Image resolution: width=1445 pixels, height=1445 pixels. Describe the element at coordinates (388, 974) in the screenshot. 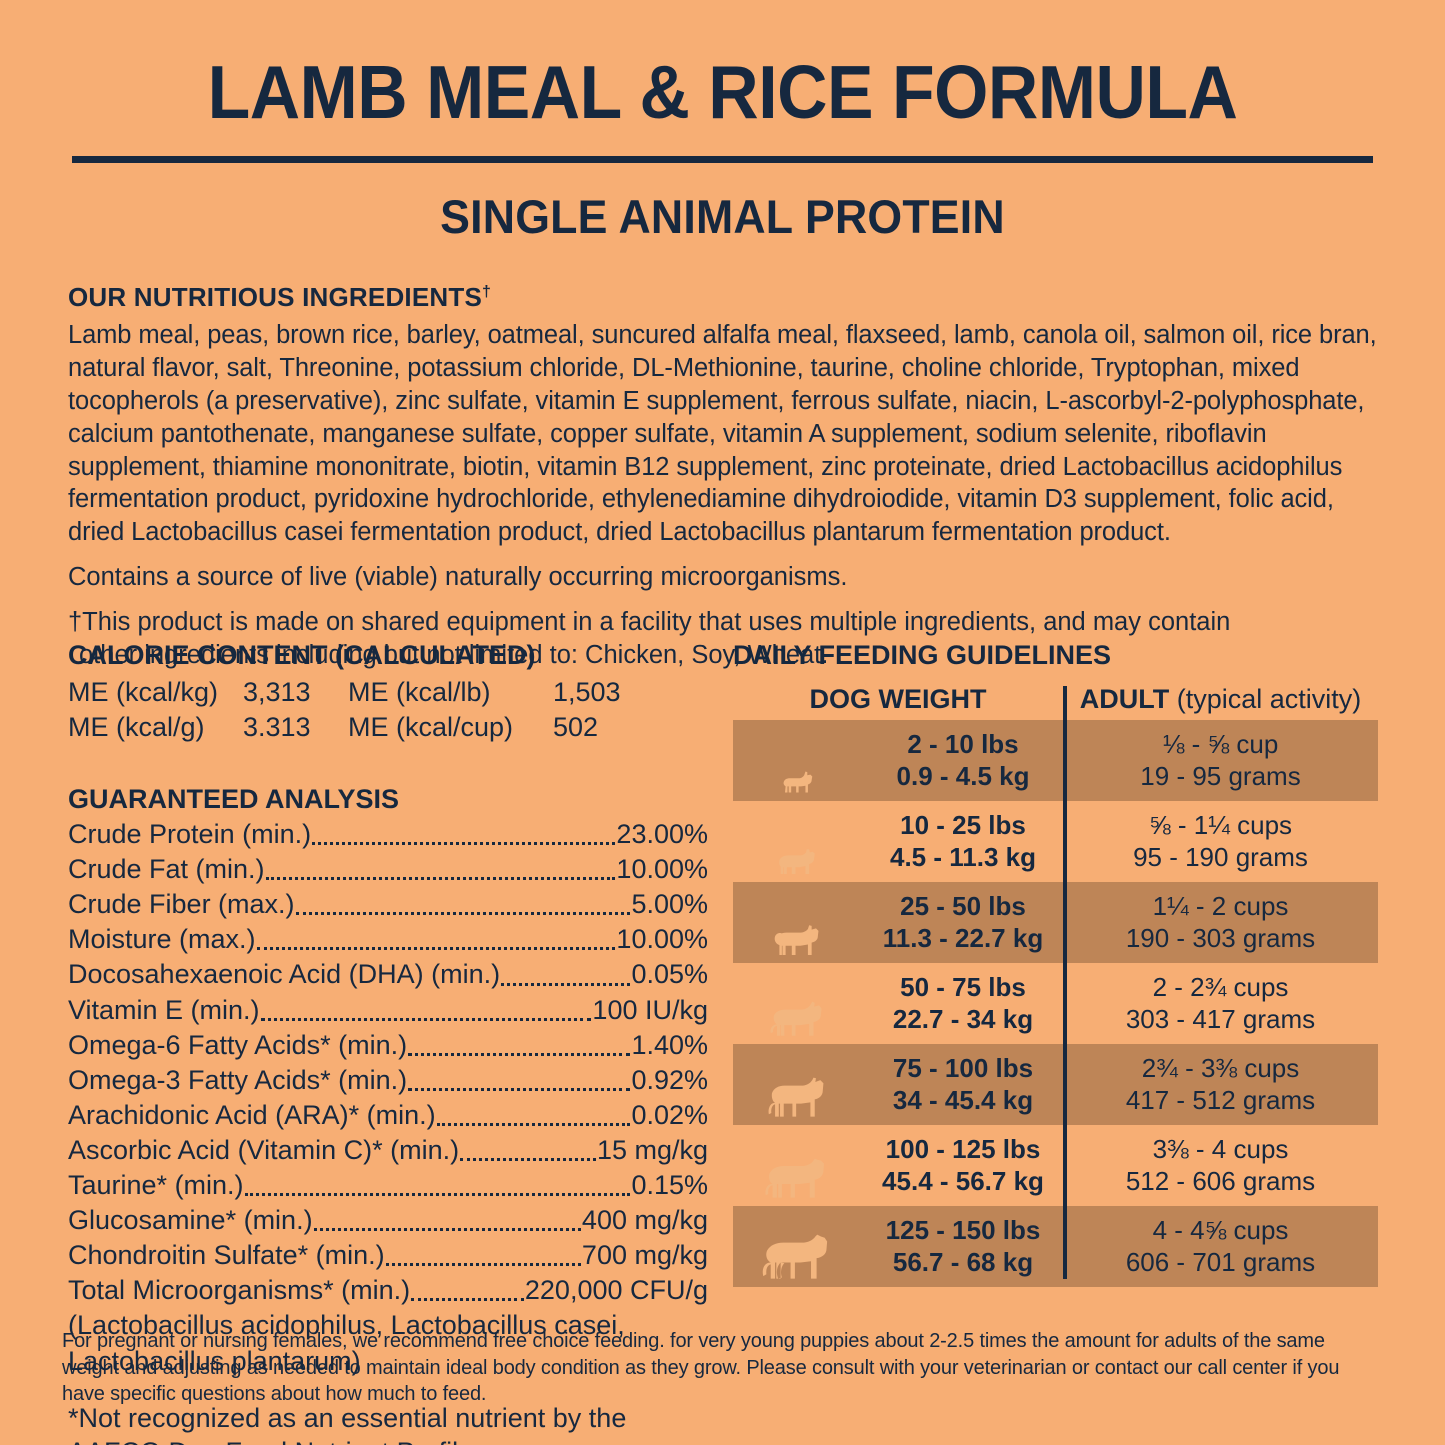

I see `analysis-row: Docosahexaenoic Acid (DHA) (min.) 0.05%` at that location.